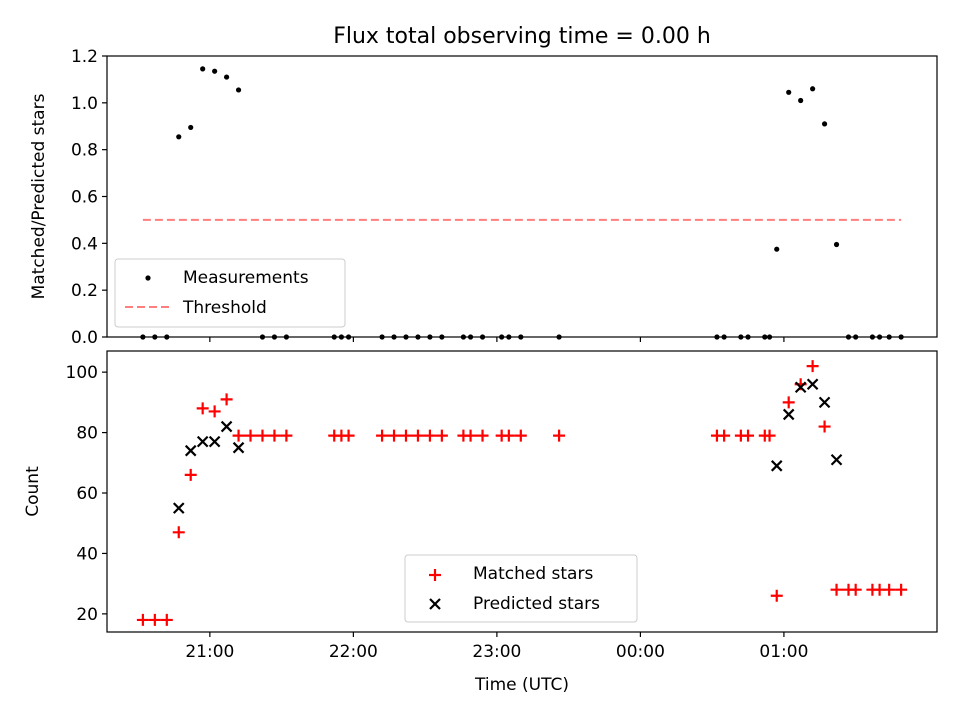 The height and width of the screenshot is (724, 960). Describe the element at coordinates (435, 604) in the screenshot. I see `legend-predicted-marker` at that location.